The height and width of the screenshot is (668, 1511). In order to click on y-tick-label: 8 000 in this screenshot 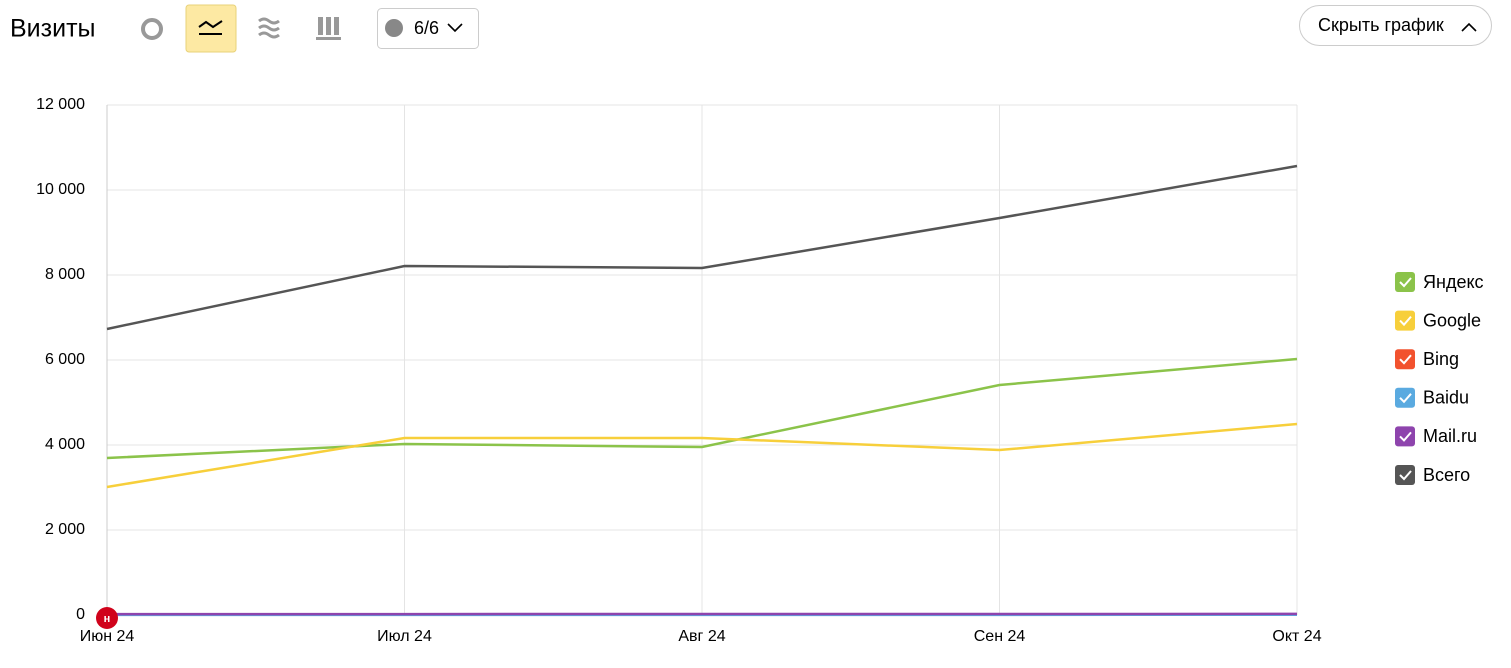, I will do `click(65, 274)`.